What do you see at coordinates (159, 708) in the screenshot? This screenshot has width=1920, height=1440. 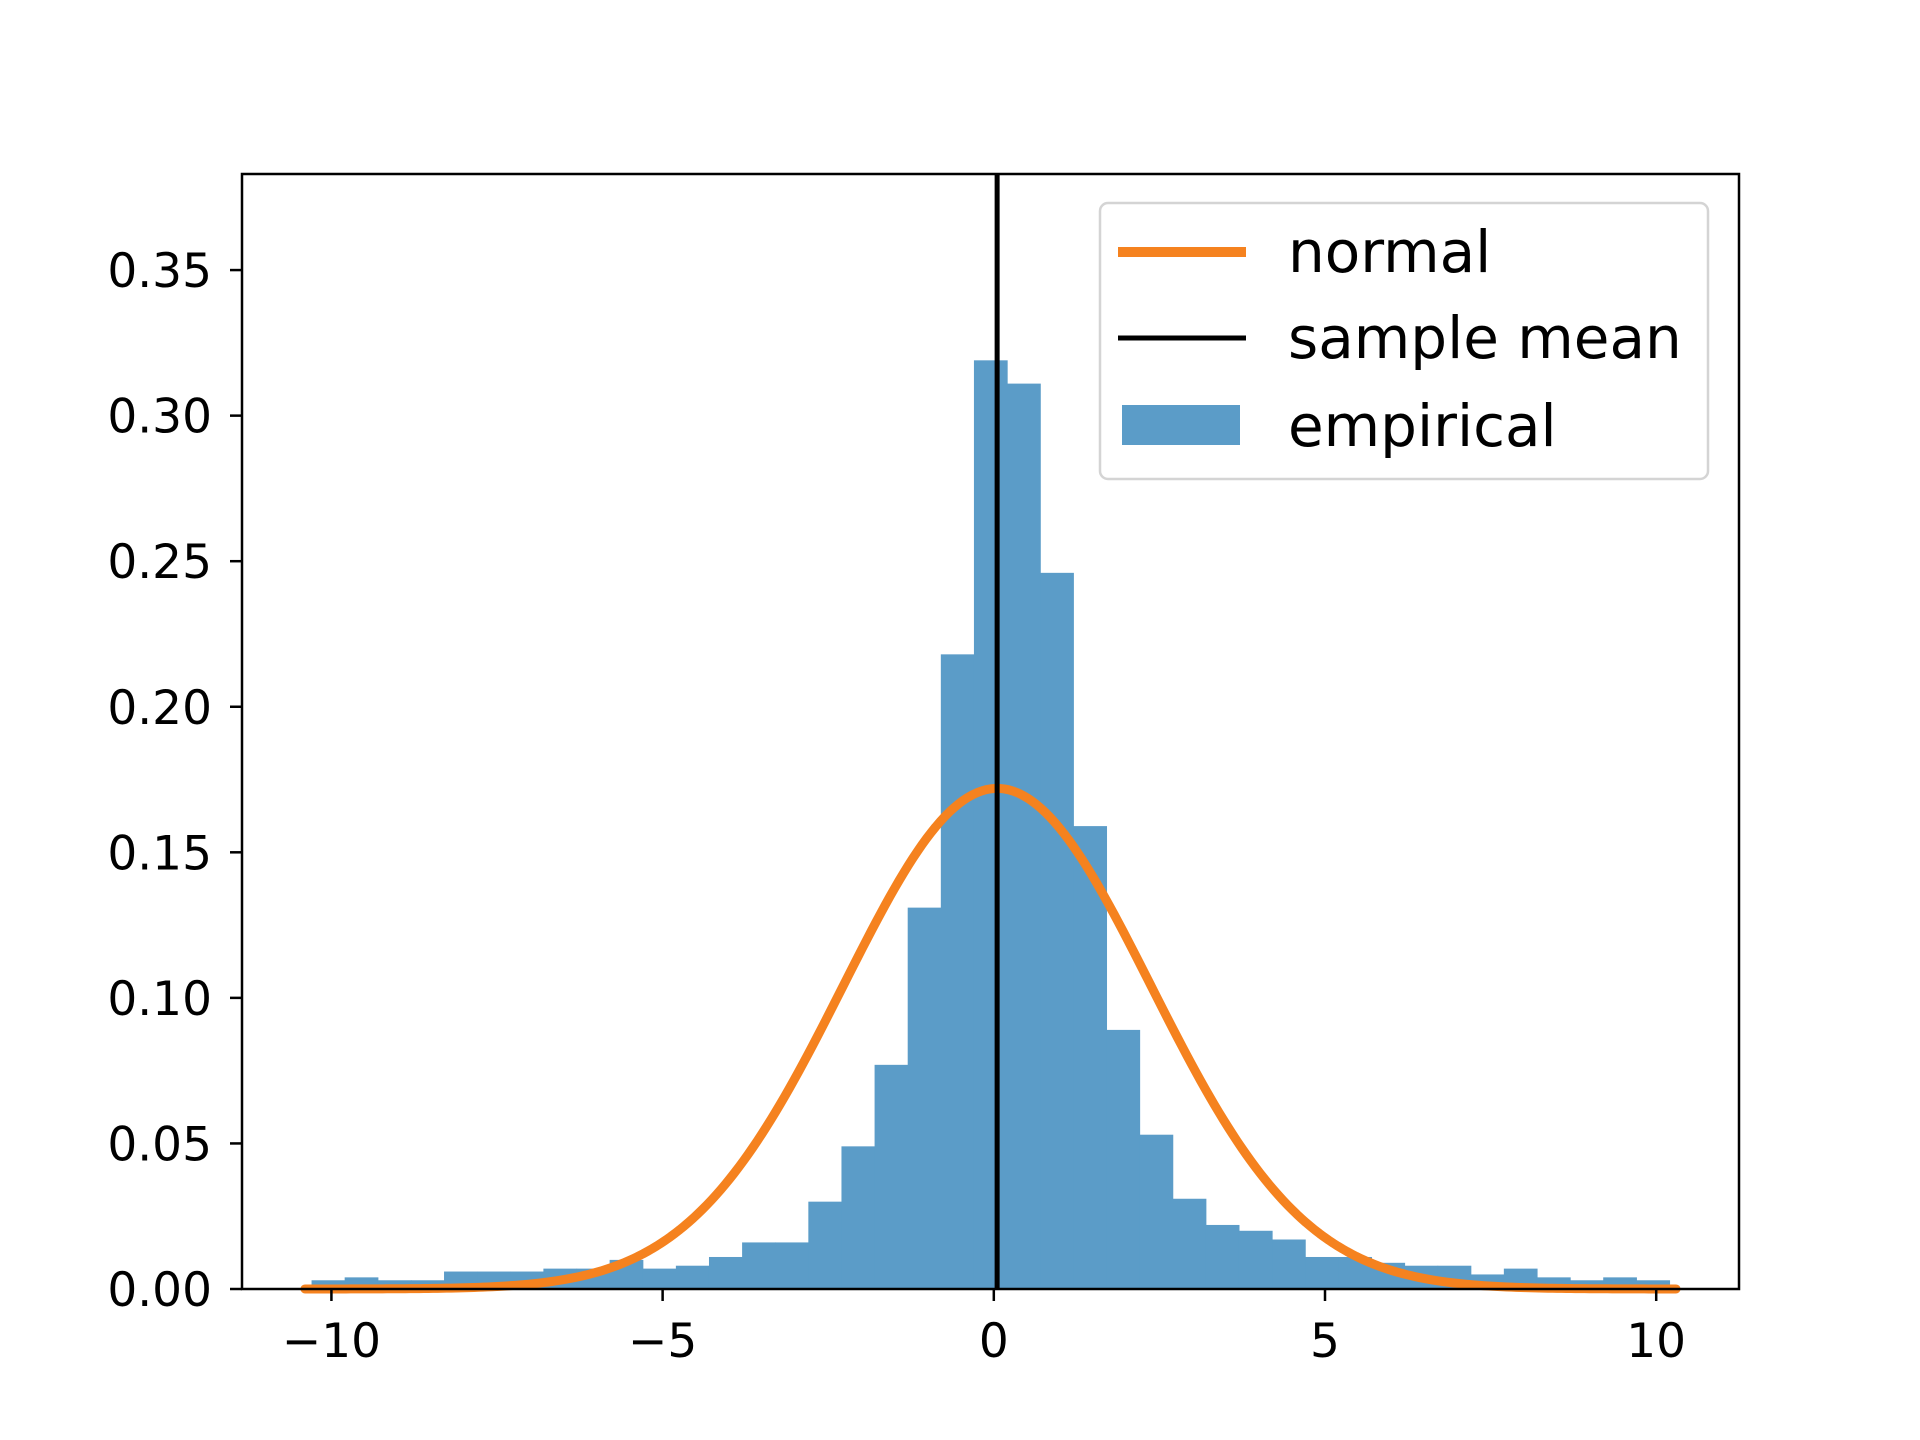 I see `y-tick-label: 0.20` at bounding box center [159, 708].